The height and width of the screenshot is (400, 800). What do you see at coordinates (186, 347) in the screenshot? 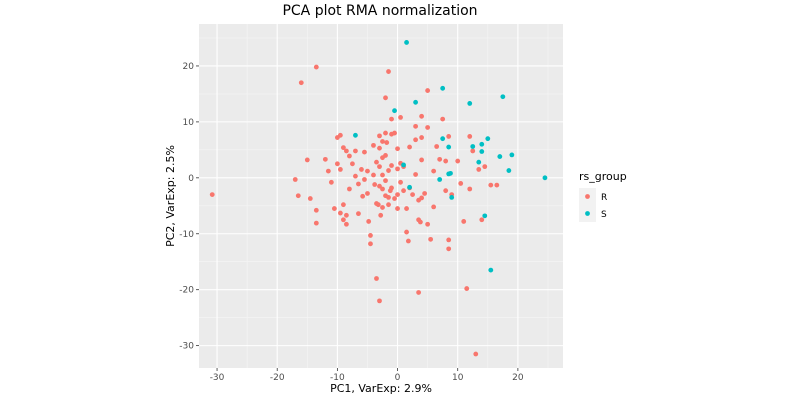
I see `y-tick-label: -30` at bounding box center [186, 347].